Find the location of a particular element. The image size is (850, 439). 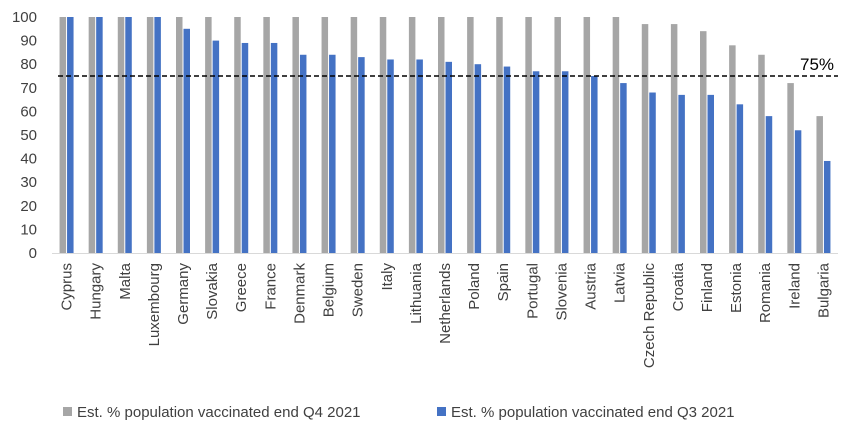

bar-q4-lithuania is located at coordinates (412, 135).